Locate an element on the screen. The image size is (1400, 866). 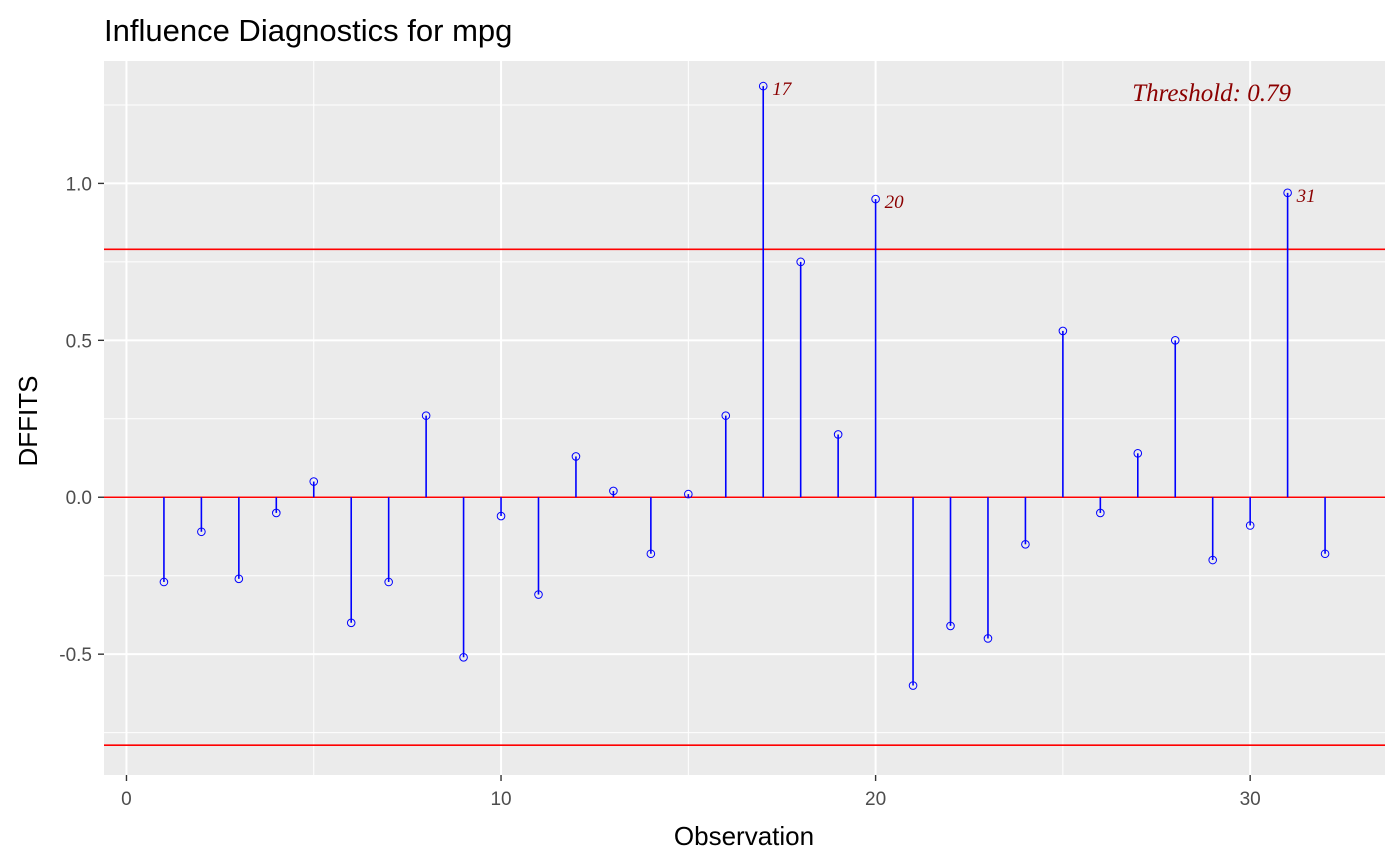
point-label-31: 31 is located at coordinates (1306, 196).